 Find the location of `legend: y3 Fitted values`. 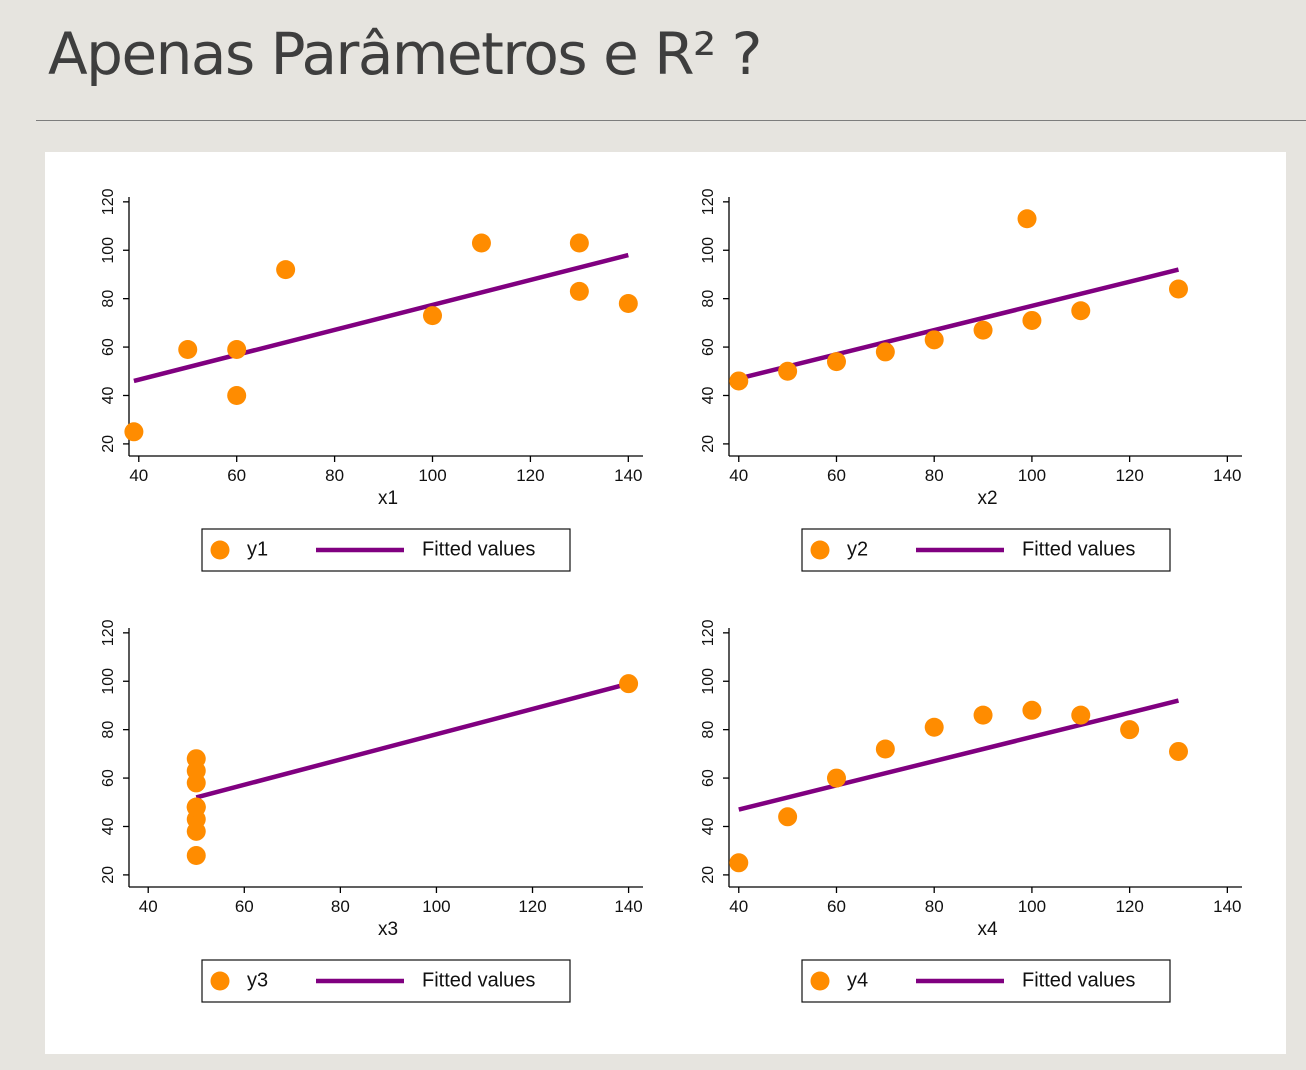

legend: y3 Fitted values is located at coordinates (386, 981).